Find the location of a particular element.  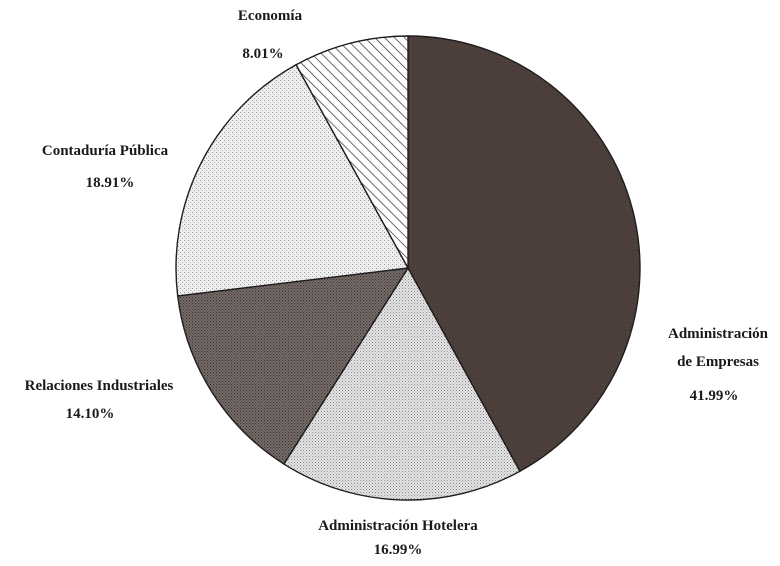

slice-label: Relaciones Industriales is located at coordinates (99, 386).